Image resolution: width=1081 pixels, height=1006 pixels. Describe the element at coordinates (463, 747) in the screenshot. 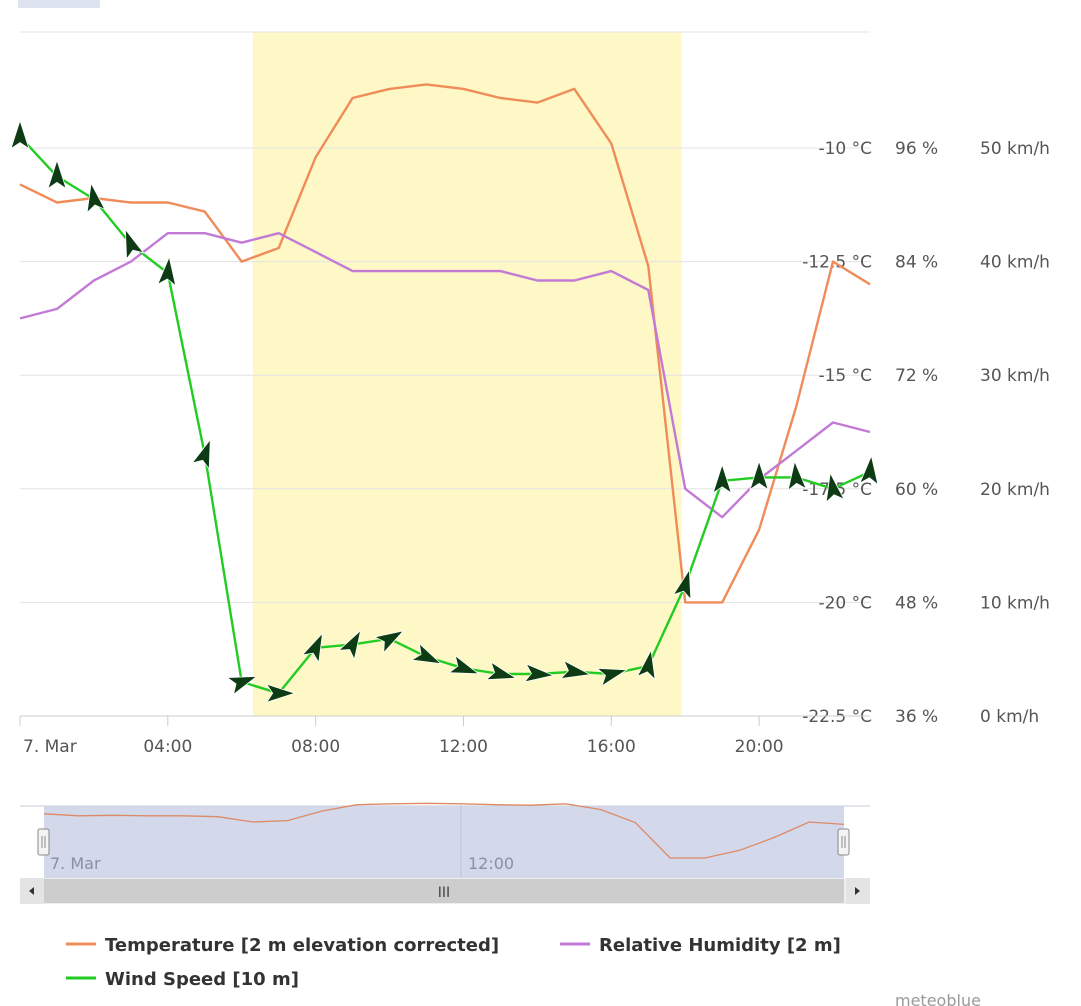

I see `x-tick-label: 12:00` at that location.